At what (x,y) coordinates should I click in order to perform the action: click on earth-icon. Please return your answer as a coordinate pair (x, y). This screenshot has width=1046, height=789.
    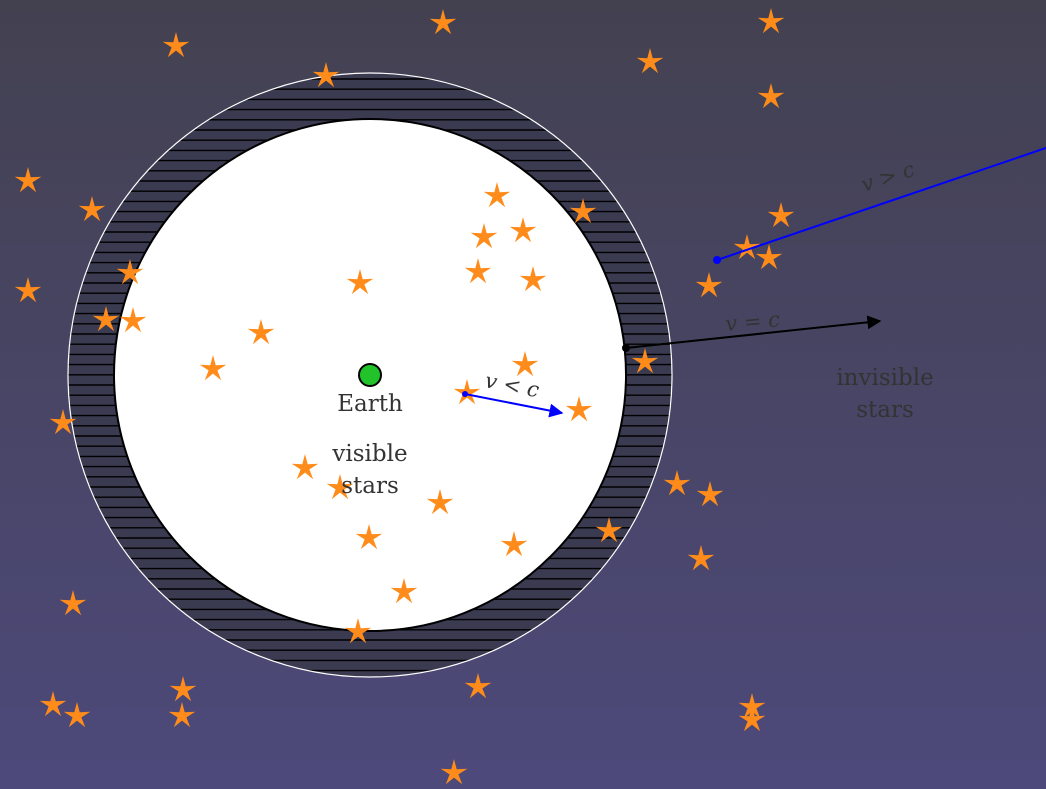
    Looking at the image, I should click on (370, 375).